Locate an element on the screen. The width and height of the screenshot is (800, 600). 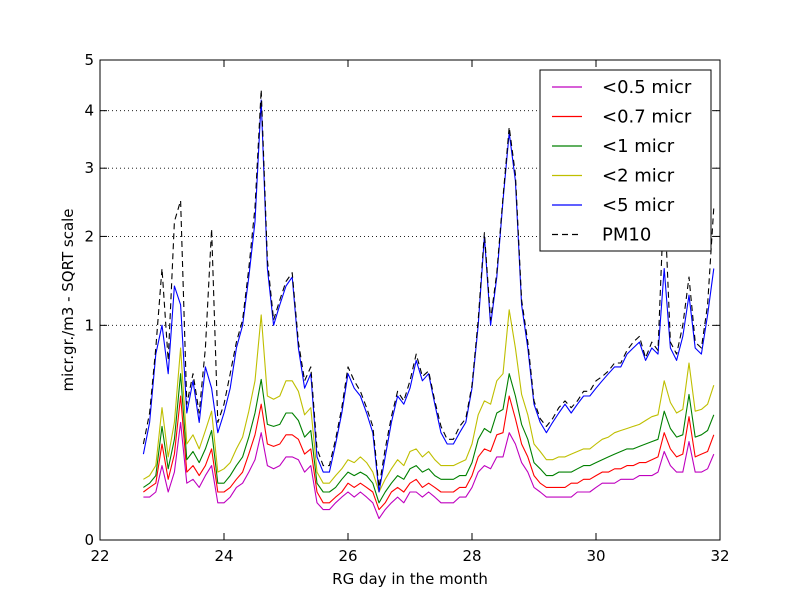
legend-label-2: <1 micr is located at coordinates (638, 146).